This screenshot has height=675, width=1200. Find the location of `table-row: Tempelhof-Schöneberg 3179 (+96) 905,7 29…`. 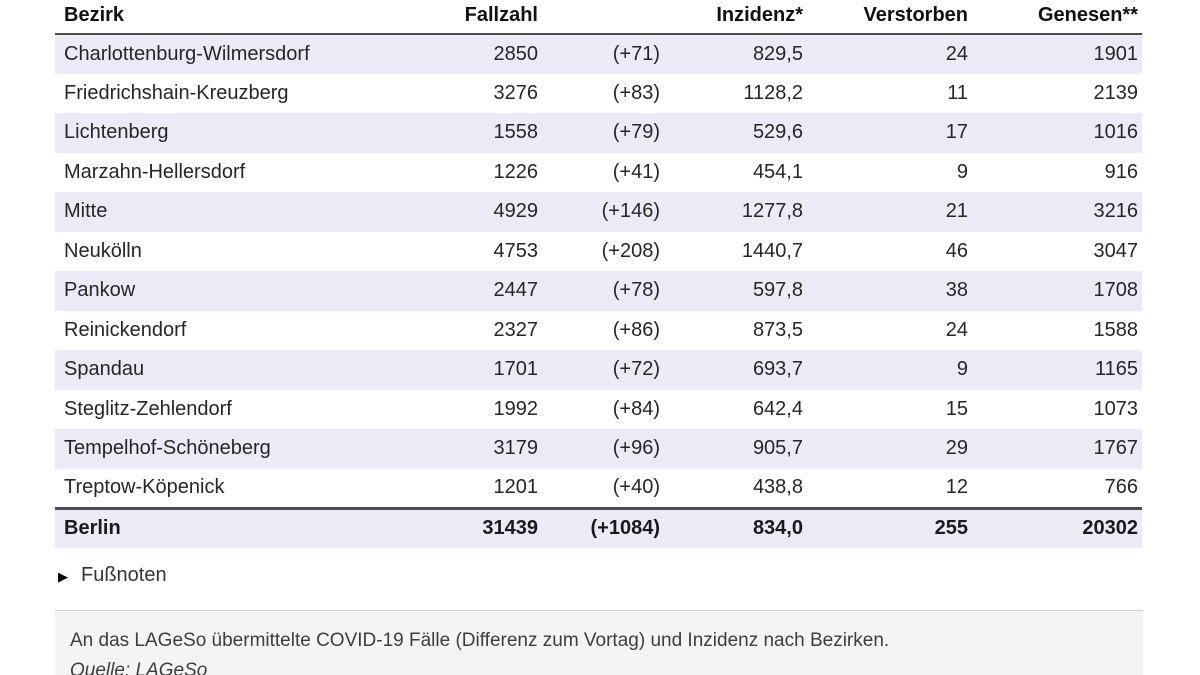

table-row: Tempelhof-Schöneberg 3179 (+96) 905,7 29… is located at coordinates (598, 449).